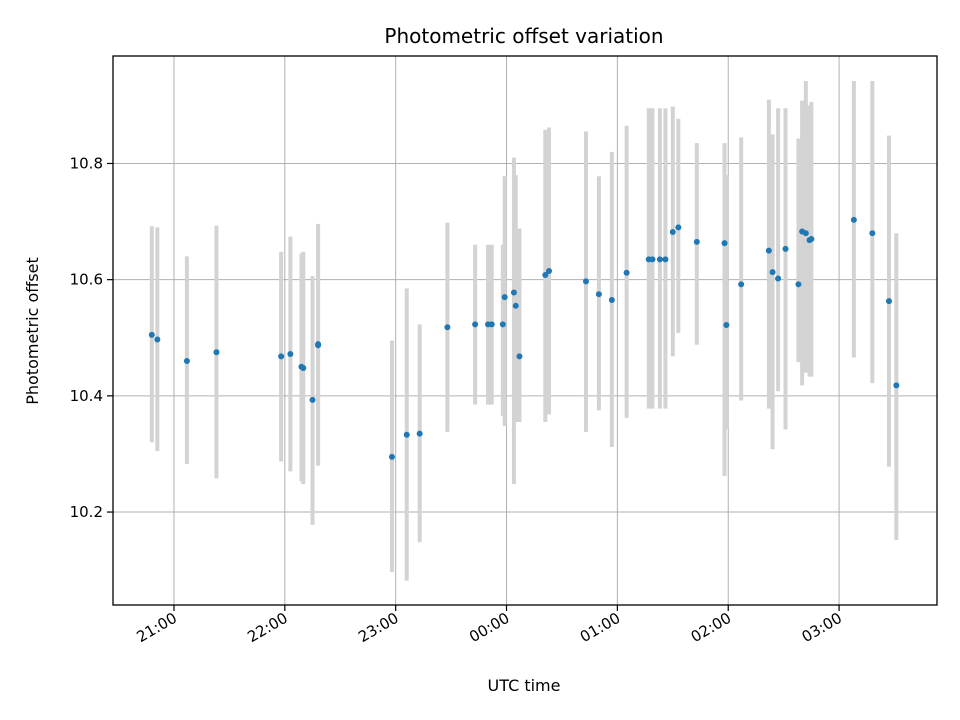  I want to click on x-tick-label: 03:00, so click(822, 627).